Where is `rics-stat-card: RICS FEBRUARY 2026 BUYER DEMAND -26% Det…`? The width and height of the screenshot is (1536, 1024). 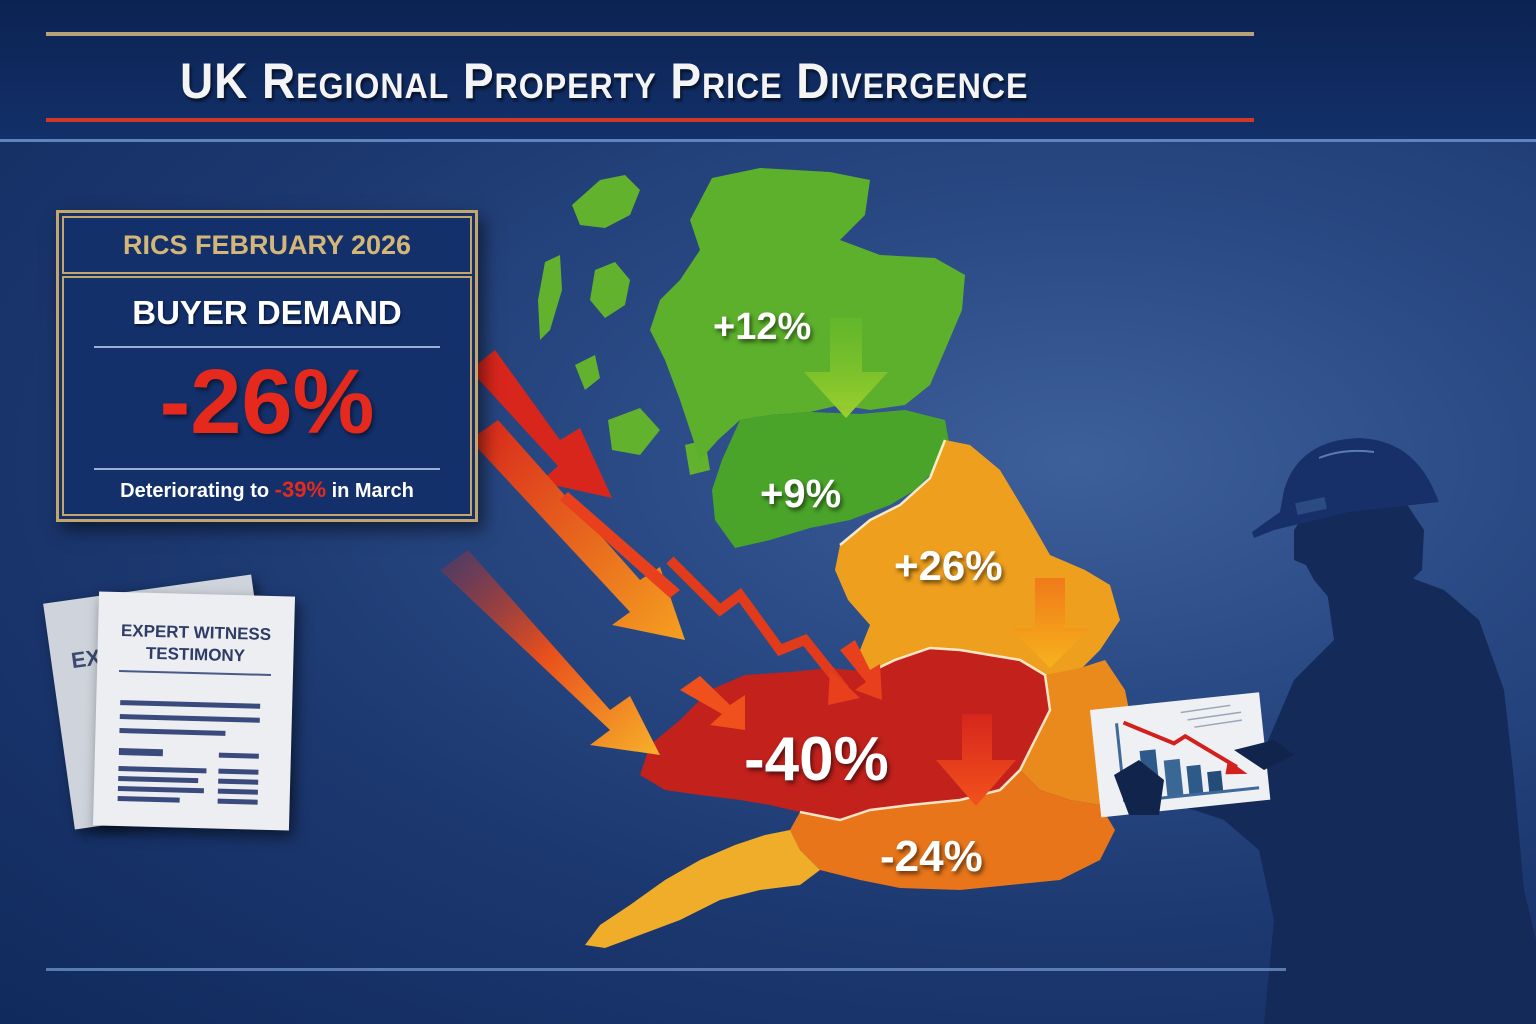
rics-stat-card: RICS FEBRUARY 2026 BUYER DEMAND -26% Det… is located at coordinates (267, 366).